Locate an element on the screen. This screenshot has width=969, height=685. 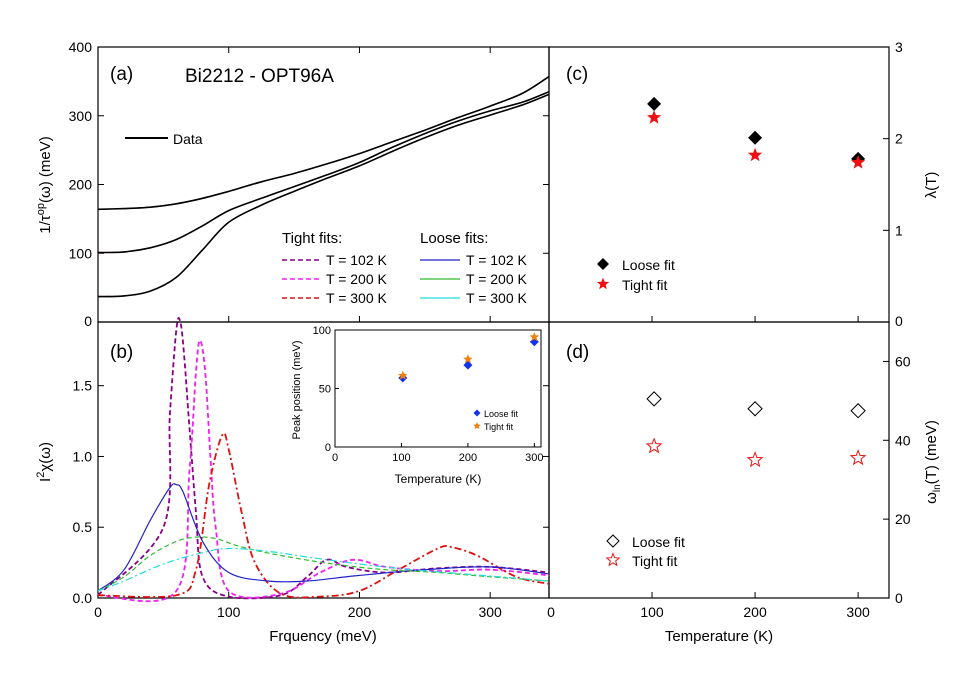
legend-loose-102-text: T = 102 K is located at coordinates (497, 260).